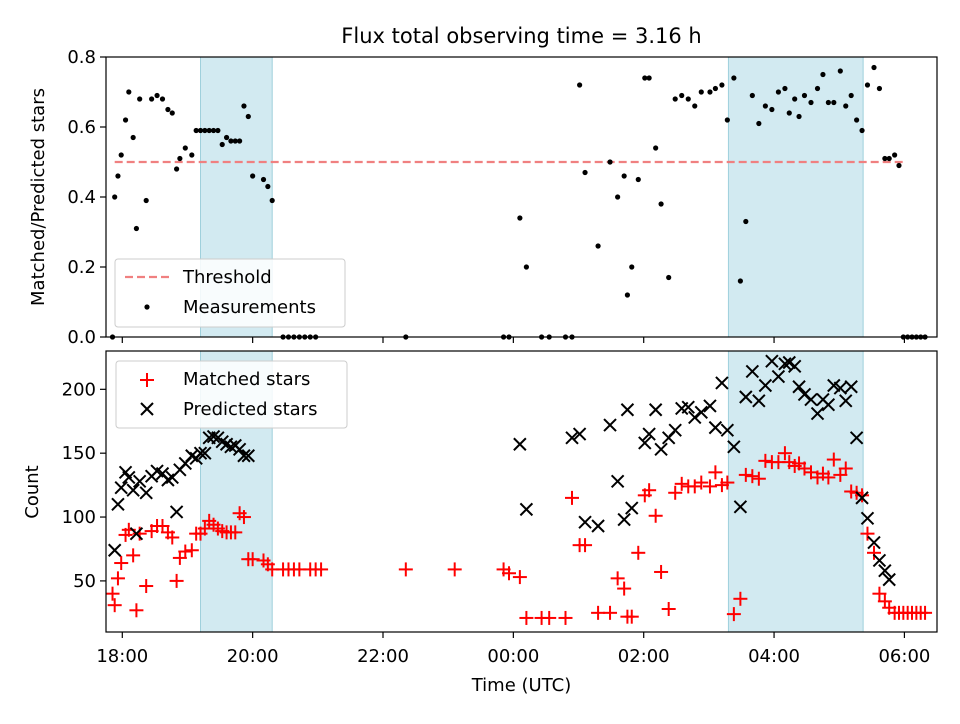 The height and width of the screenshot is (724, 960). I want to click on bottom-xtick-label-2: 22:00, so click(383, 656).